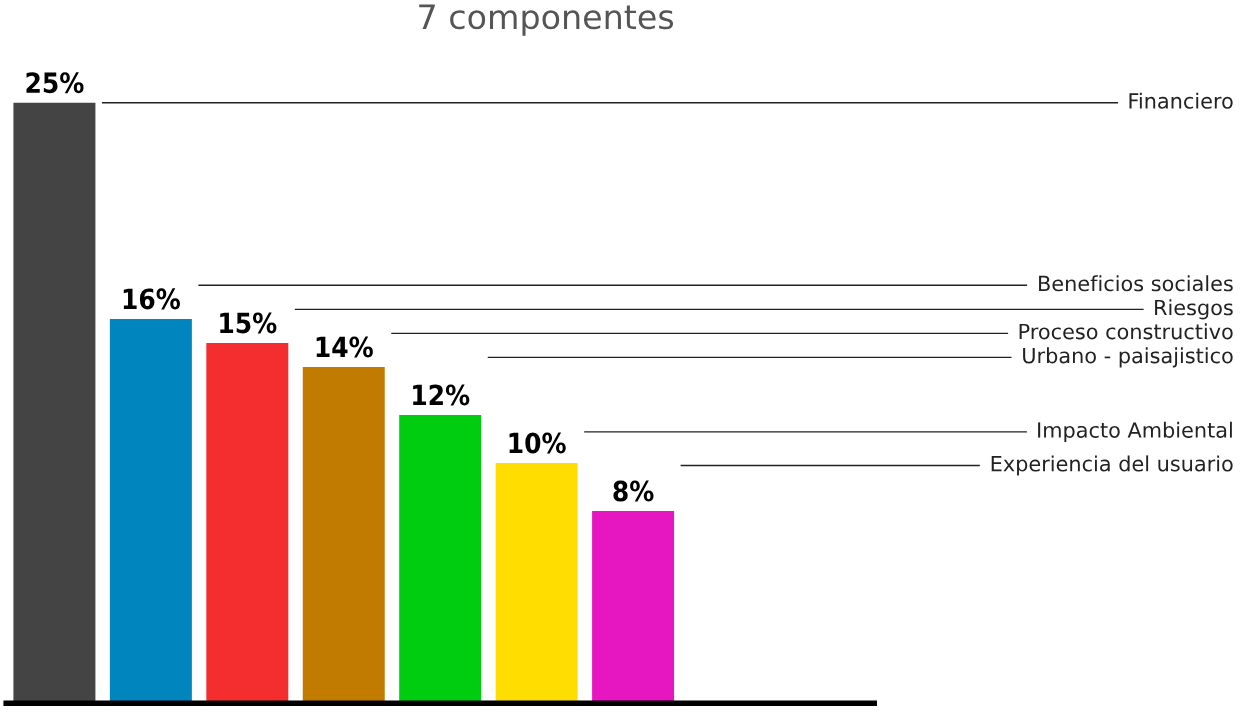 The width and height of the screenshot is (1240, 714). What do you see at coordinates (1112, 465) in the screenshot?
I see `ref-line-label: Experiencia del usuario` at bounding box center [1112, 465].